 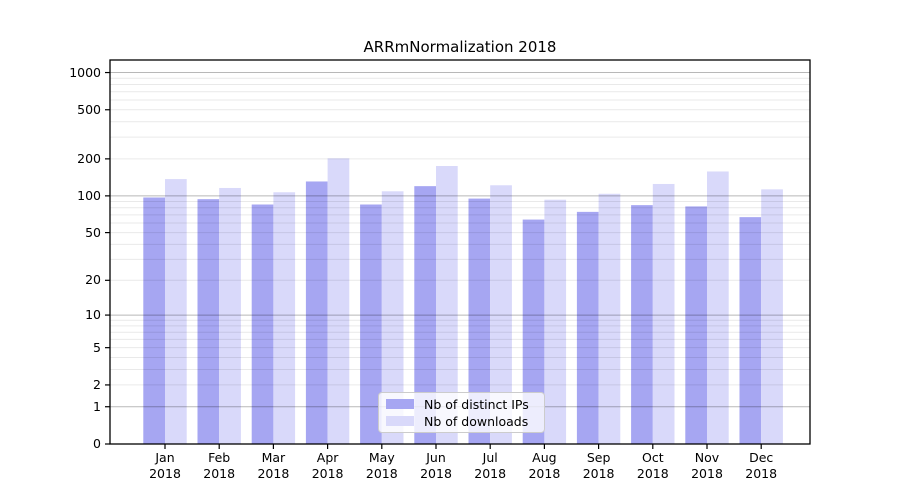 What do you see at coordinates (208, 321) in the screenshot?
I see `bar-distinct-ips-feb` at bounding box center [208, 321].